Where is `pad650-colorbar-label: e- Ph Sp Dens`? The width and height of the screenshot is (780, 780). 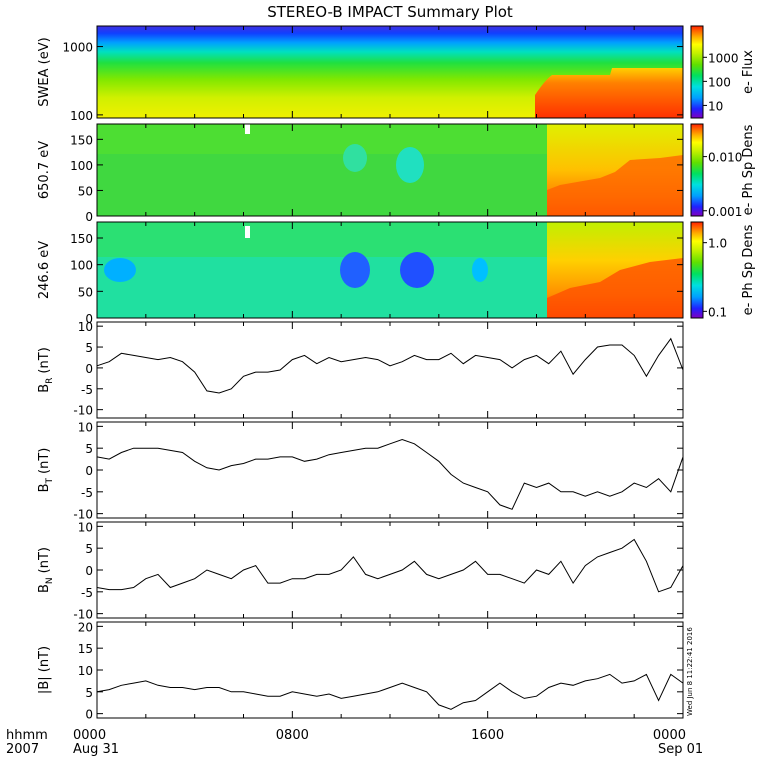 pad650-colorbar-label: e- Ph Sp Dens is located at coordinates (748, 169).